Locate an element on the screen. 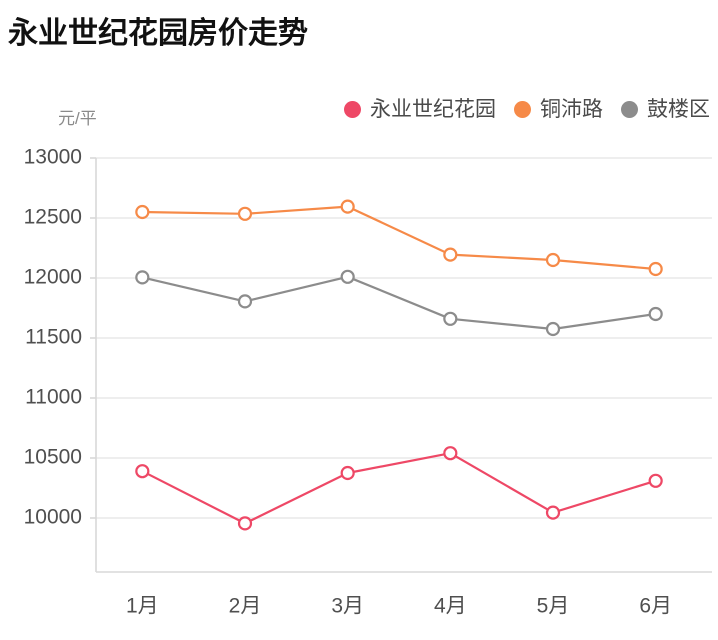 The height and width of the screenshot is (640, 718). x-tick-label: 2月 is located at coordinates (245, 606).